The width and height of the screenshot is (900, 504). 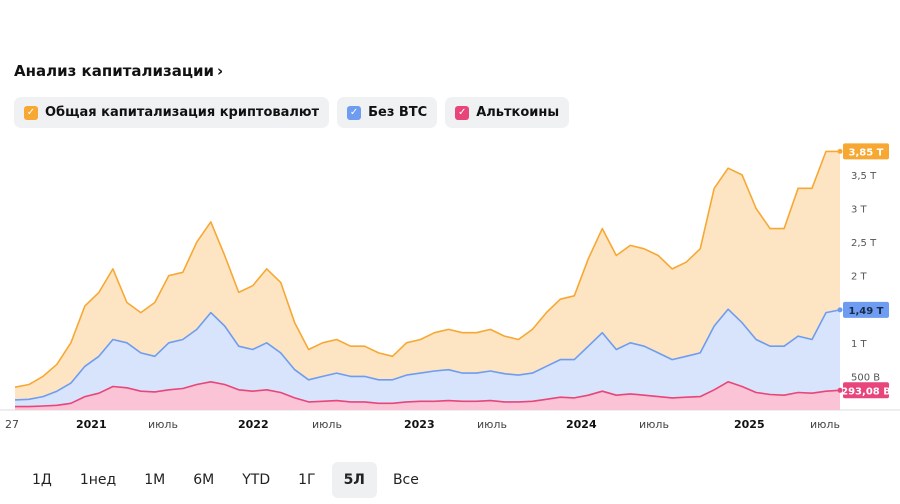 What do you see at coordinates (42, 480) in the screenshot?
I see `tab-1d: 1Д` at bounding box center [42, 480].